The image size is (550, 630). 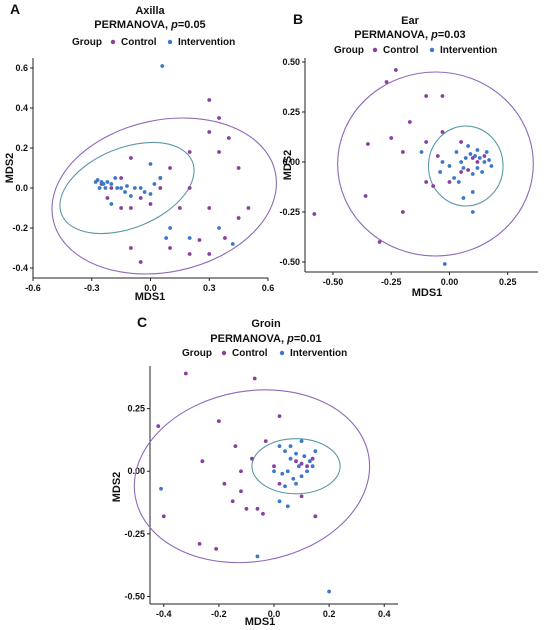 What do you see at coordinates (219, 614) in the screenshot?
I see `x-tick-label-C: -0.2` at bounding box center [219, 614].